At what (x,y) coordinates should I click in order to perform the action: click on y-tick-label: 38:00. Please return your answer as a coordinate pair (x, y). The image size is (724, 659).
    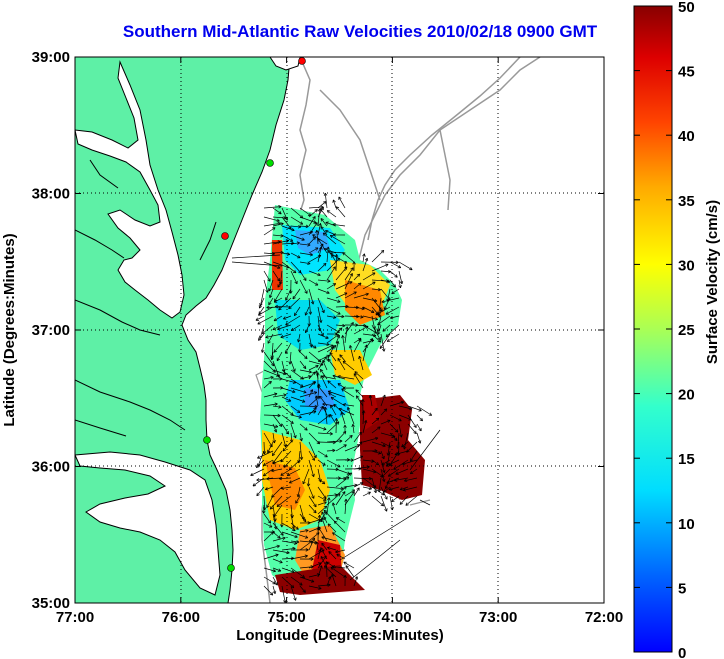
    Looking at the image, I should click on (51, 194).